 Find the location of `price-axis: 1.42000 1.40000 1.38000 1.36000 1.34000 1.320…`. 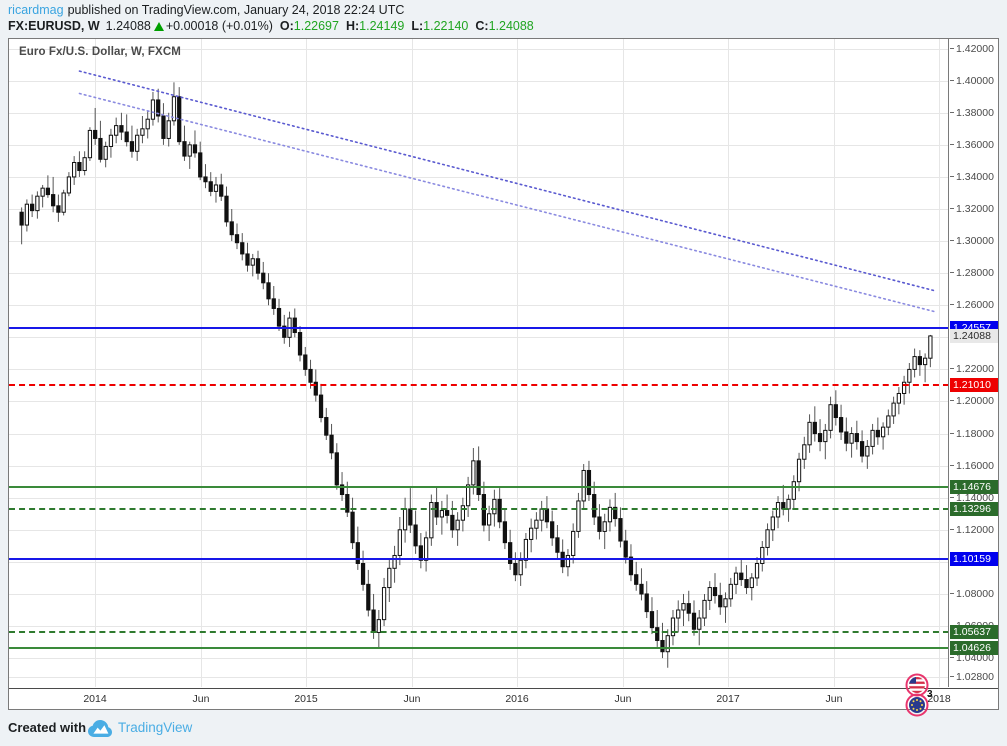

price-axis: 1.42000 1.40000 1.38000 1.36000 1.34000 1.320… is located at coordinates (974, 363).